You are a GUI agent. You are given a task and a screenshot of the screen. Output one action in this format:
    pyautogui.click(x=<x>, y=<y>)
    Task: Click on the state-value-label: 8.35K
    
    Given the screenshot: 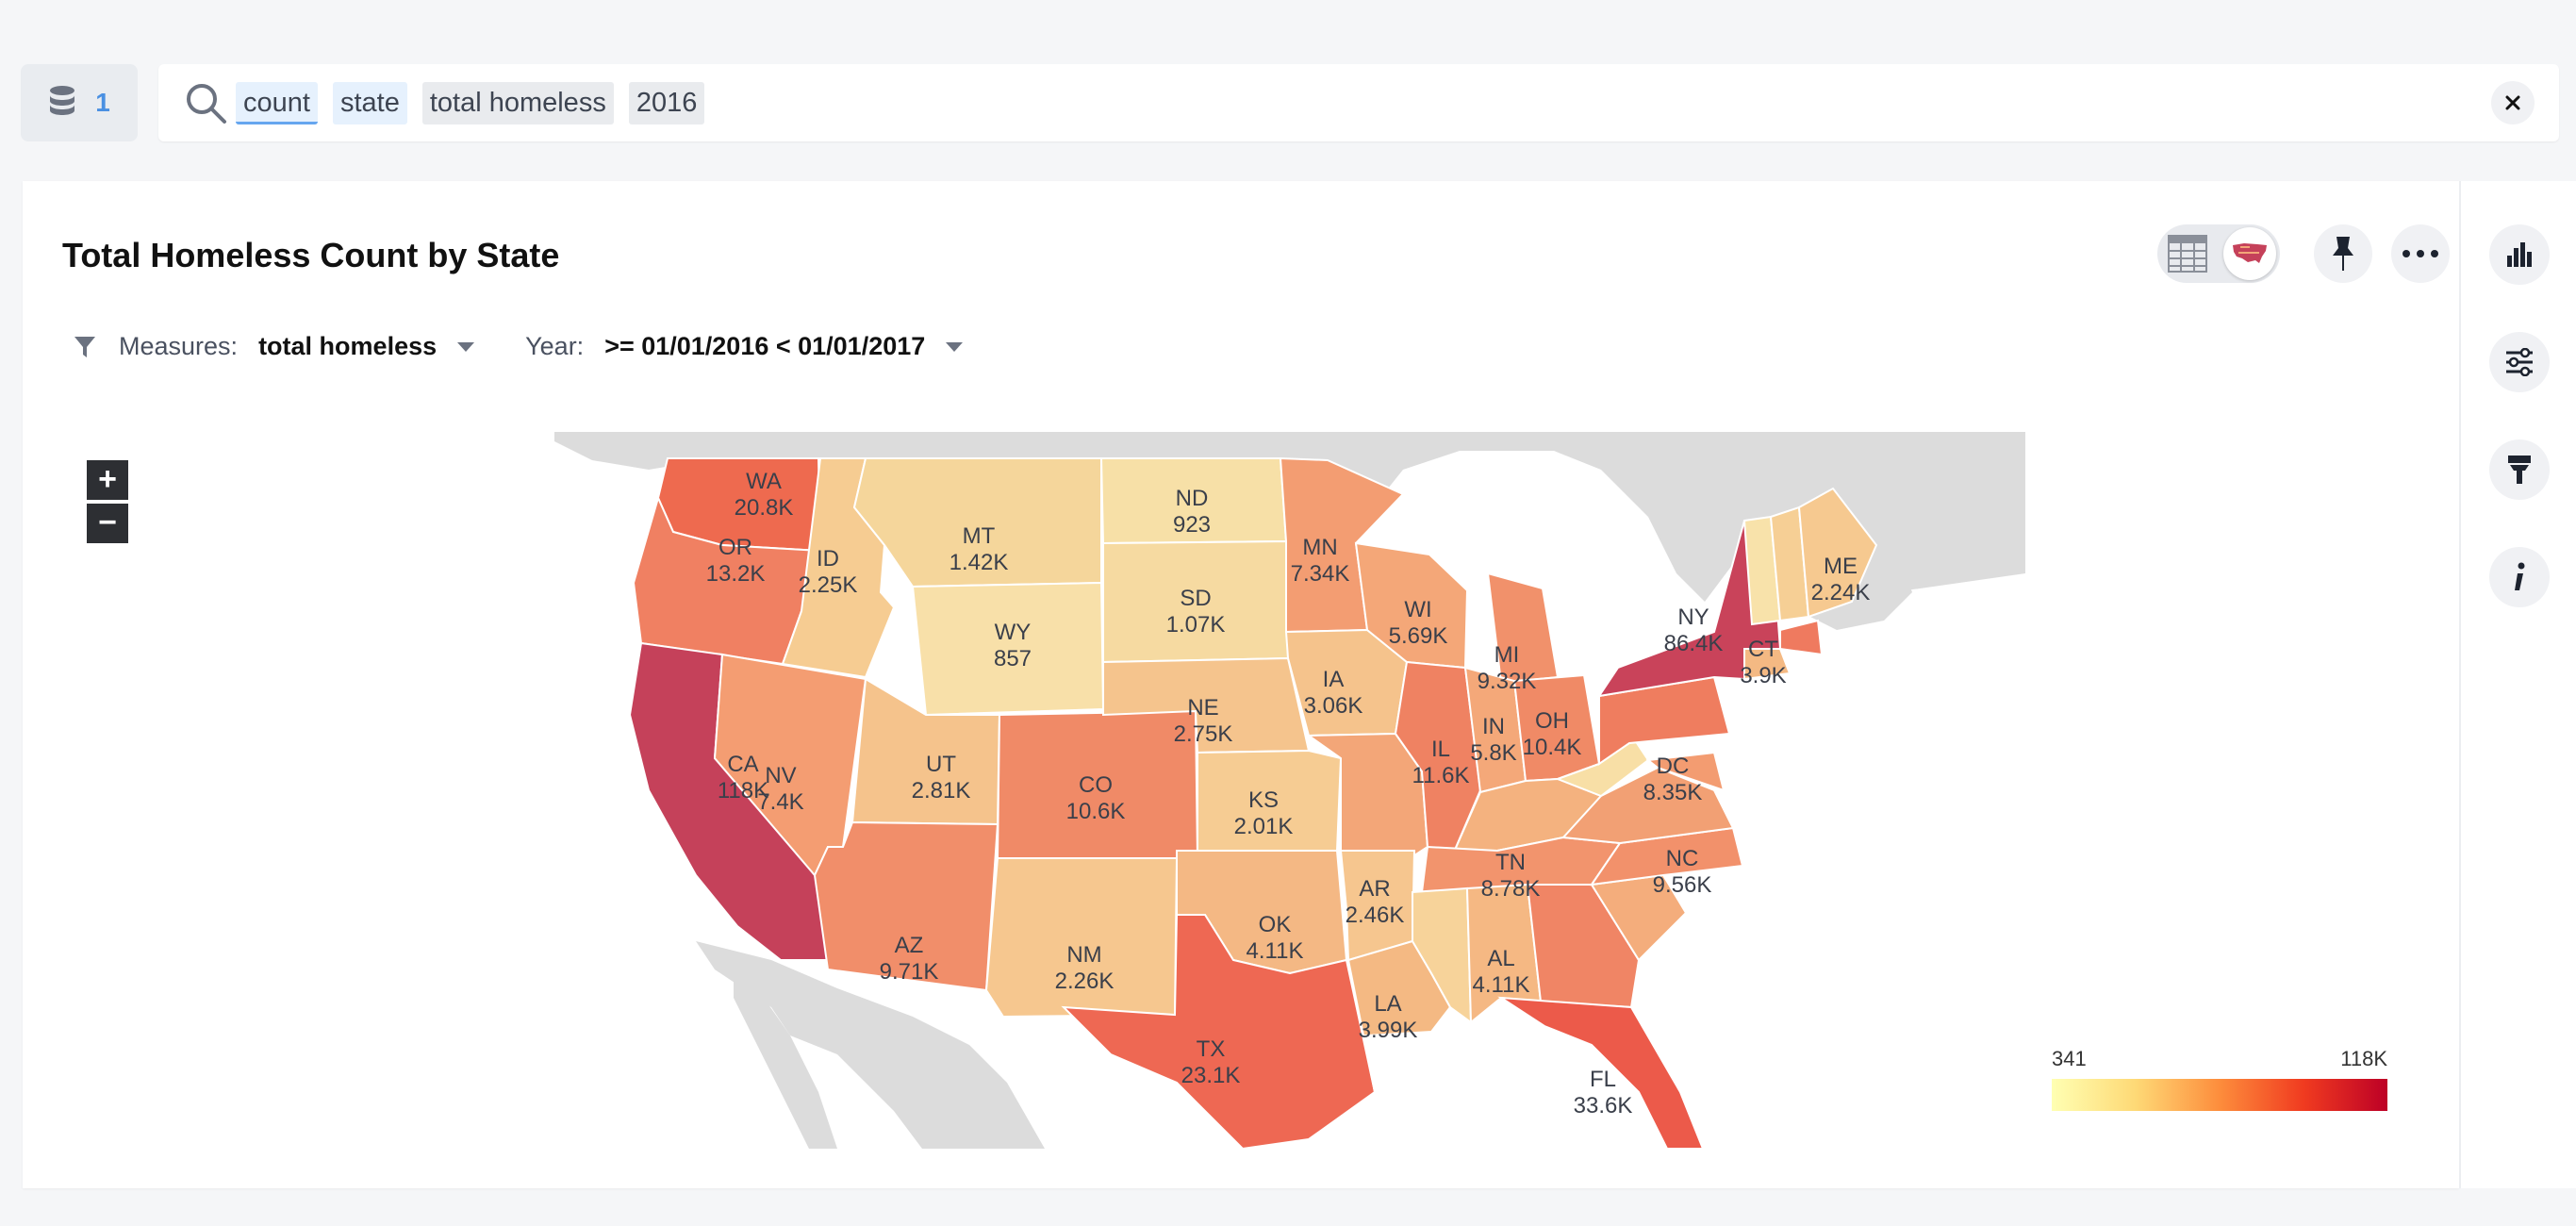 What is the action you would take?
    pyautogui.click(x=1673, y=792)
    